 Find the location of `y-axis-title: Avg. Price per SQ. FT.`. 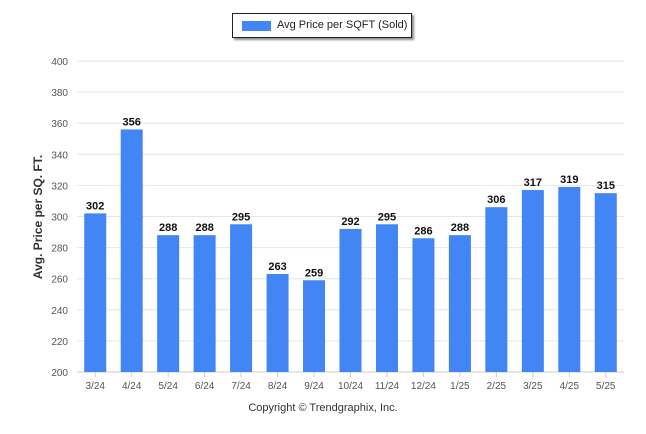

y-axis-title: Avg. Price per SQ. FT. is located at coordinates (38, 217).